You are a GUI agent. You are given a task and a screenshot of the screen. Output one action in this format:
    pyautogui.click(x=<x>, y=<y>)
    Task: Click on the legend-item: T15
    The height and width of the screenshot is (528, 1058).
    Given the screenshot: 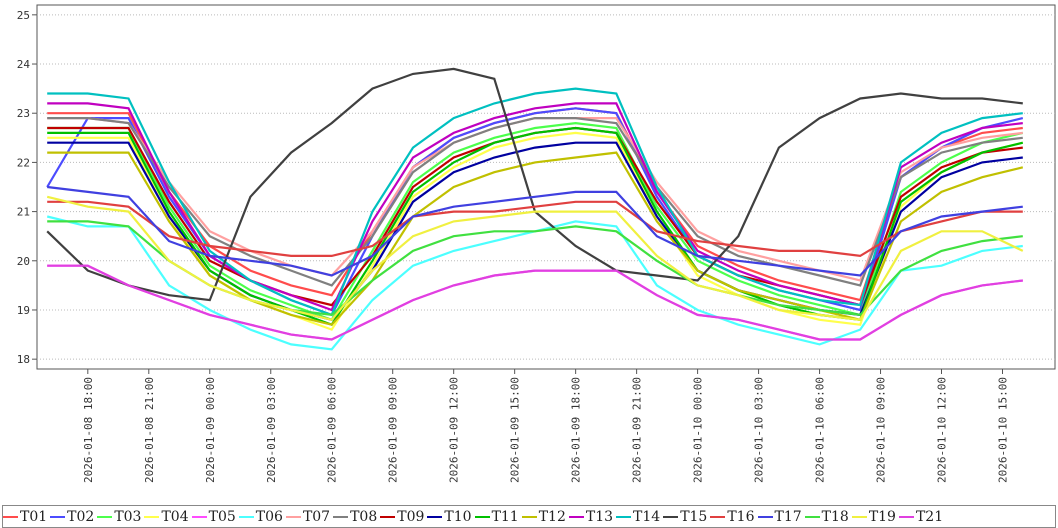 What is the action you would take?
    pyautogui.click(x=685, y=517)
    